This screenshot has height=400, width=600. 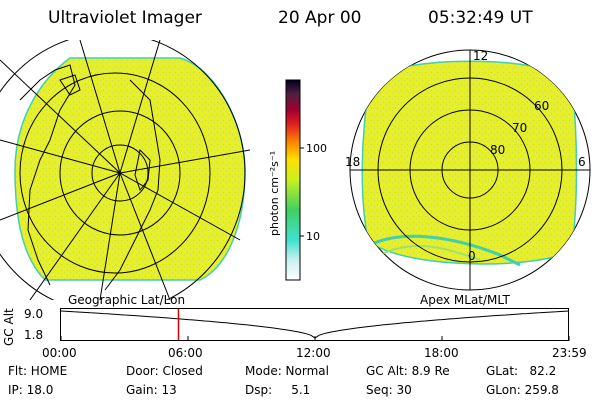 What do you see at coordinates (9, 327) in the screenshot?
I see `altitude-ylabel: GC Alt` at bounding box center [9, 327].